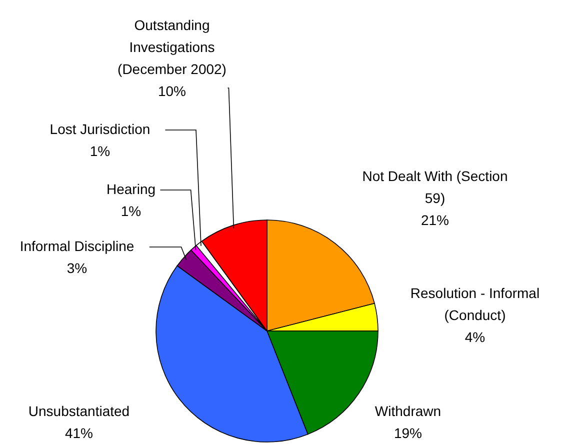 Image resolution: width=561 pixels, height=445 pixels. I want to click on slice-label: Informal Discipline, so click(77, 246).